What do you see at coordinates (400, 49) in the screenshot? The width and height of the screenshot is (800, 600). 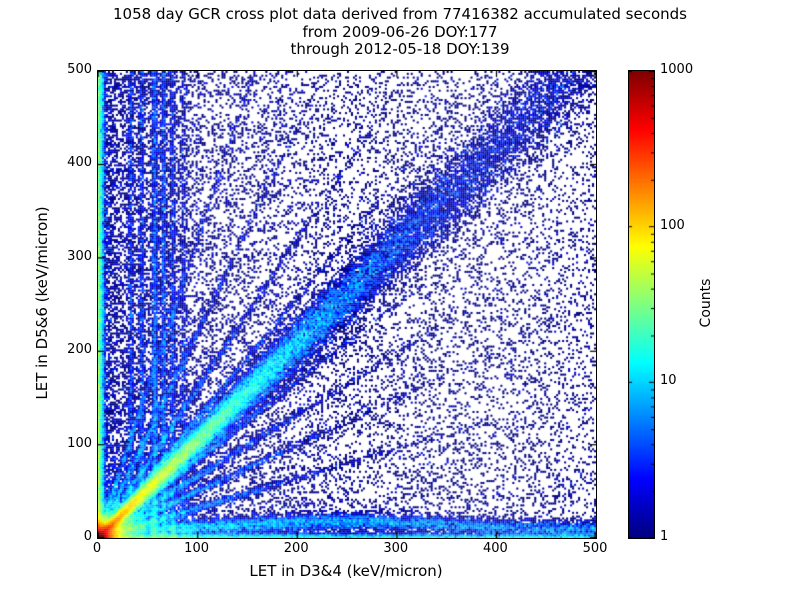 I see `chart-title-line3: through 2012-05-18 DOY:139` at bounding box center [400, 49].